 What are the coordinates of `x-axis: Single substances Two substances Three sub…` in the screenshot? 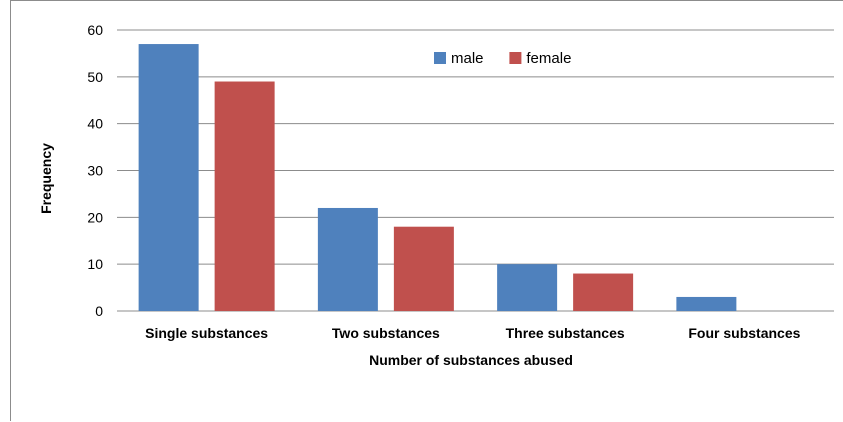 It's located at (472, 333).